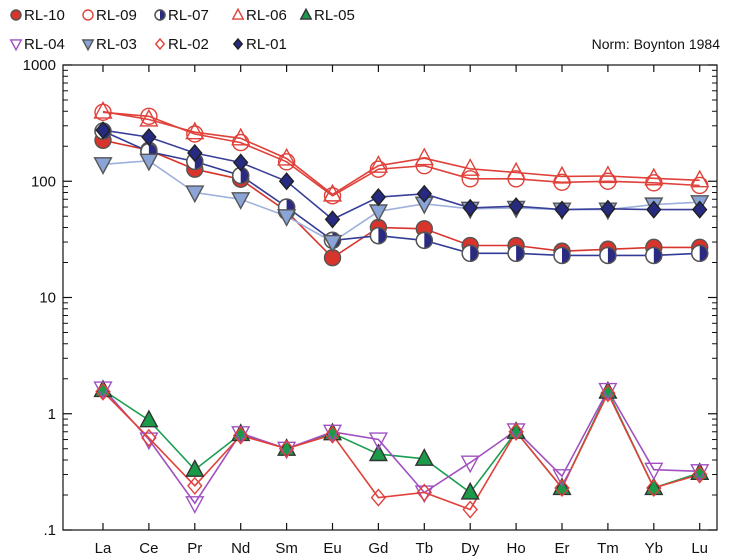  What do you see at coordinates (109, 15) in the screenshot?
I see `legend-item-rl-09: RL-09` at bounding box center [109, 15].